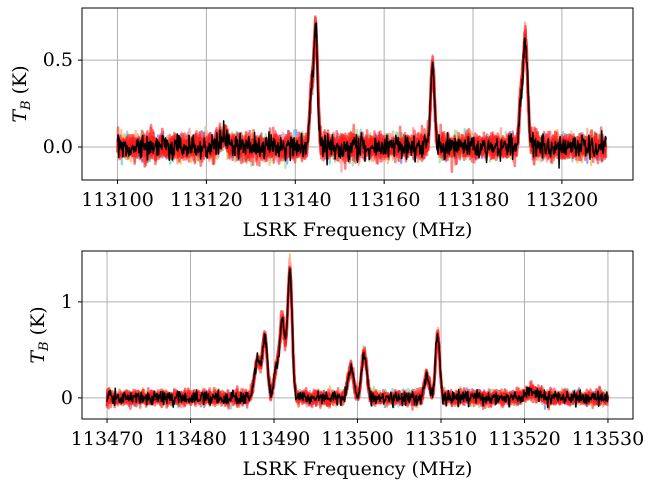 The image size is (651, 491). I want to click on y-tick-label: 1, so click(67, 302).